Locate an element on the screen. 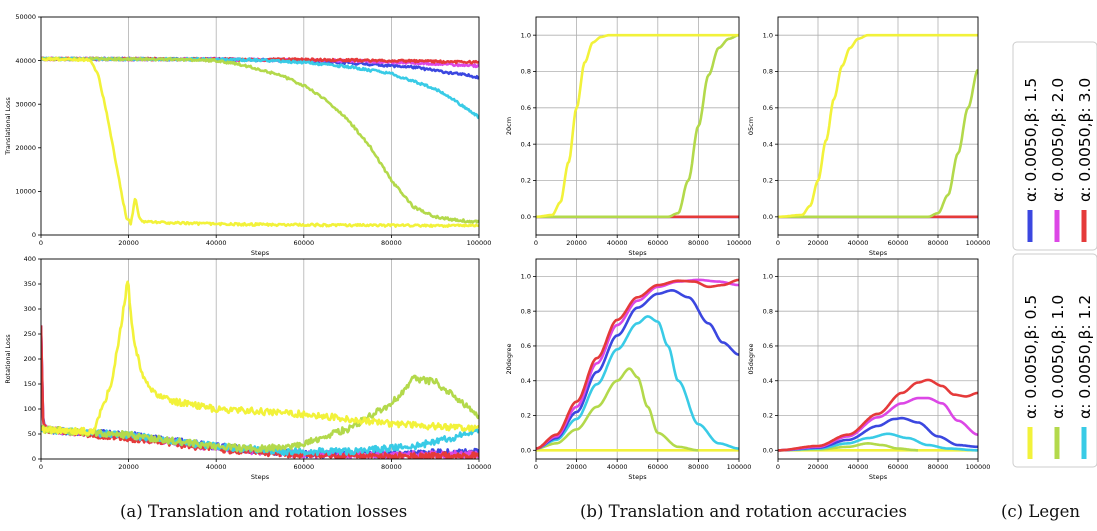 Image resolution: width=1097 pixels, height=531 pixels. y-tick-label: 50 is located at coordinates (32, 434).